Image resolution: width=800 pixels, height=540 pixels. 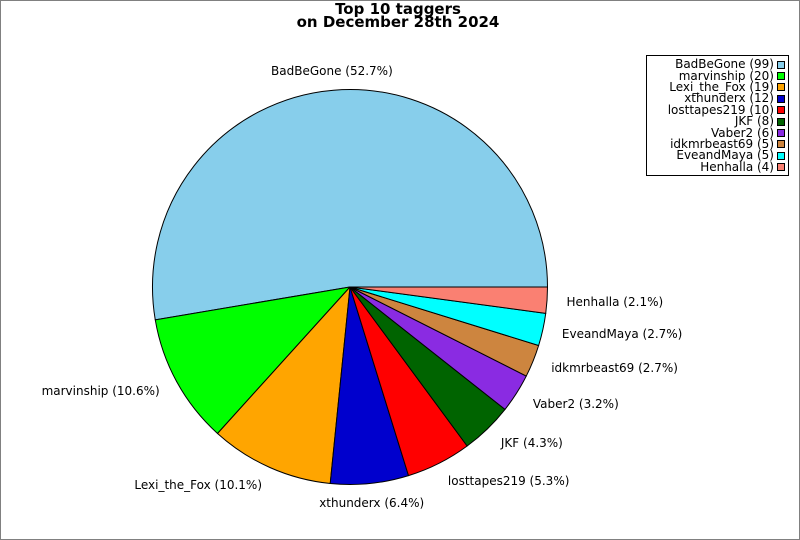 I want to click on slice-label-jkf: JKF (4.3%), so click(x=531, y=443).